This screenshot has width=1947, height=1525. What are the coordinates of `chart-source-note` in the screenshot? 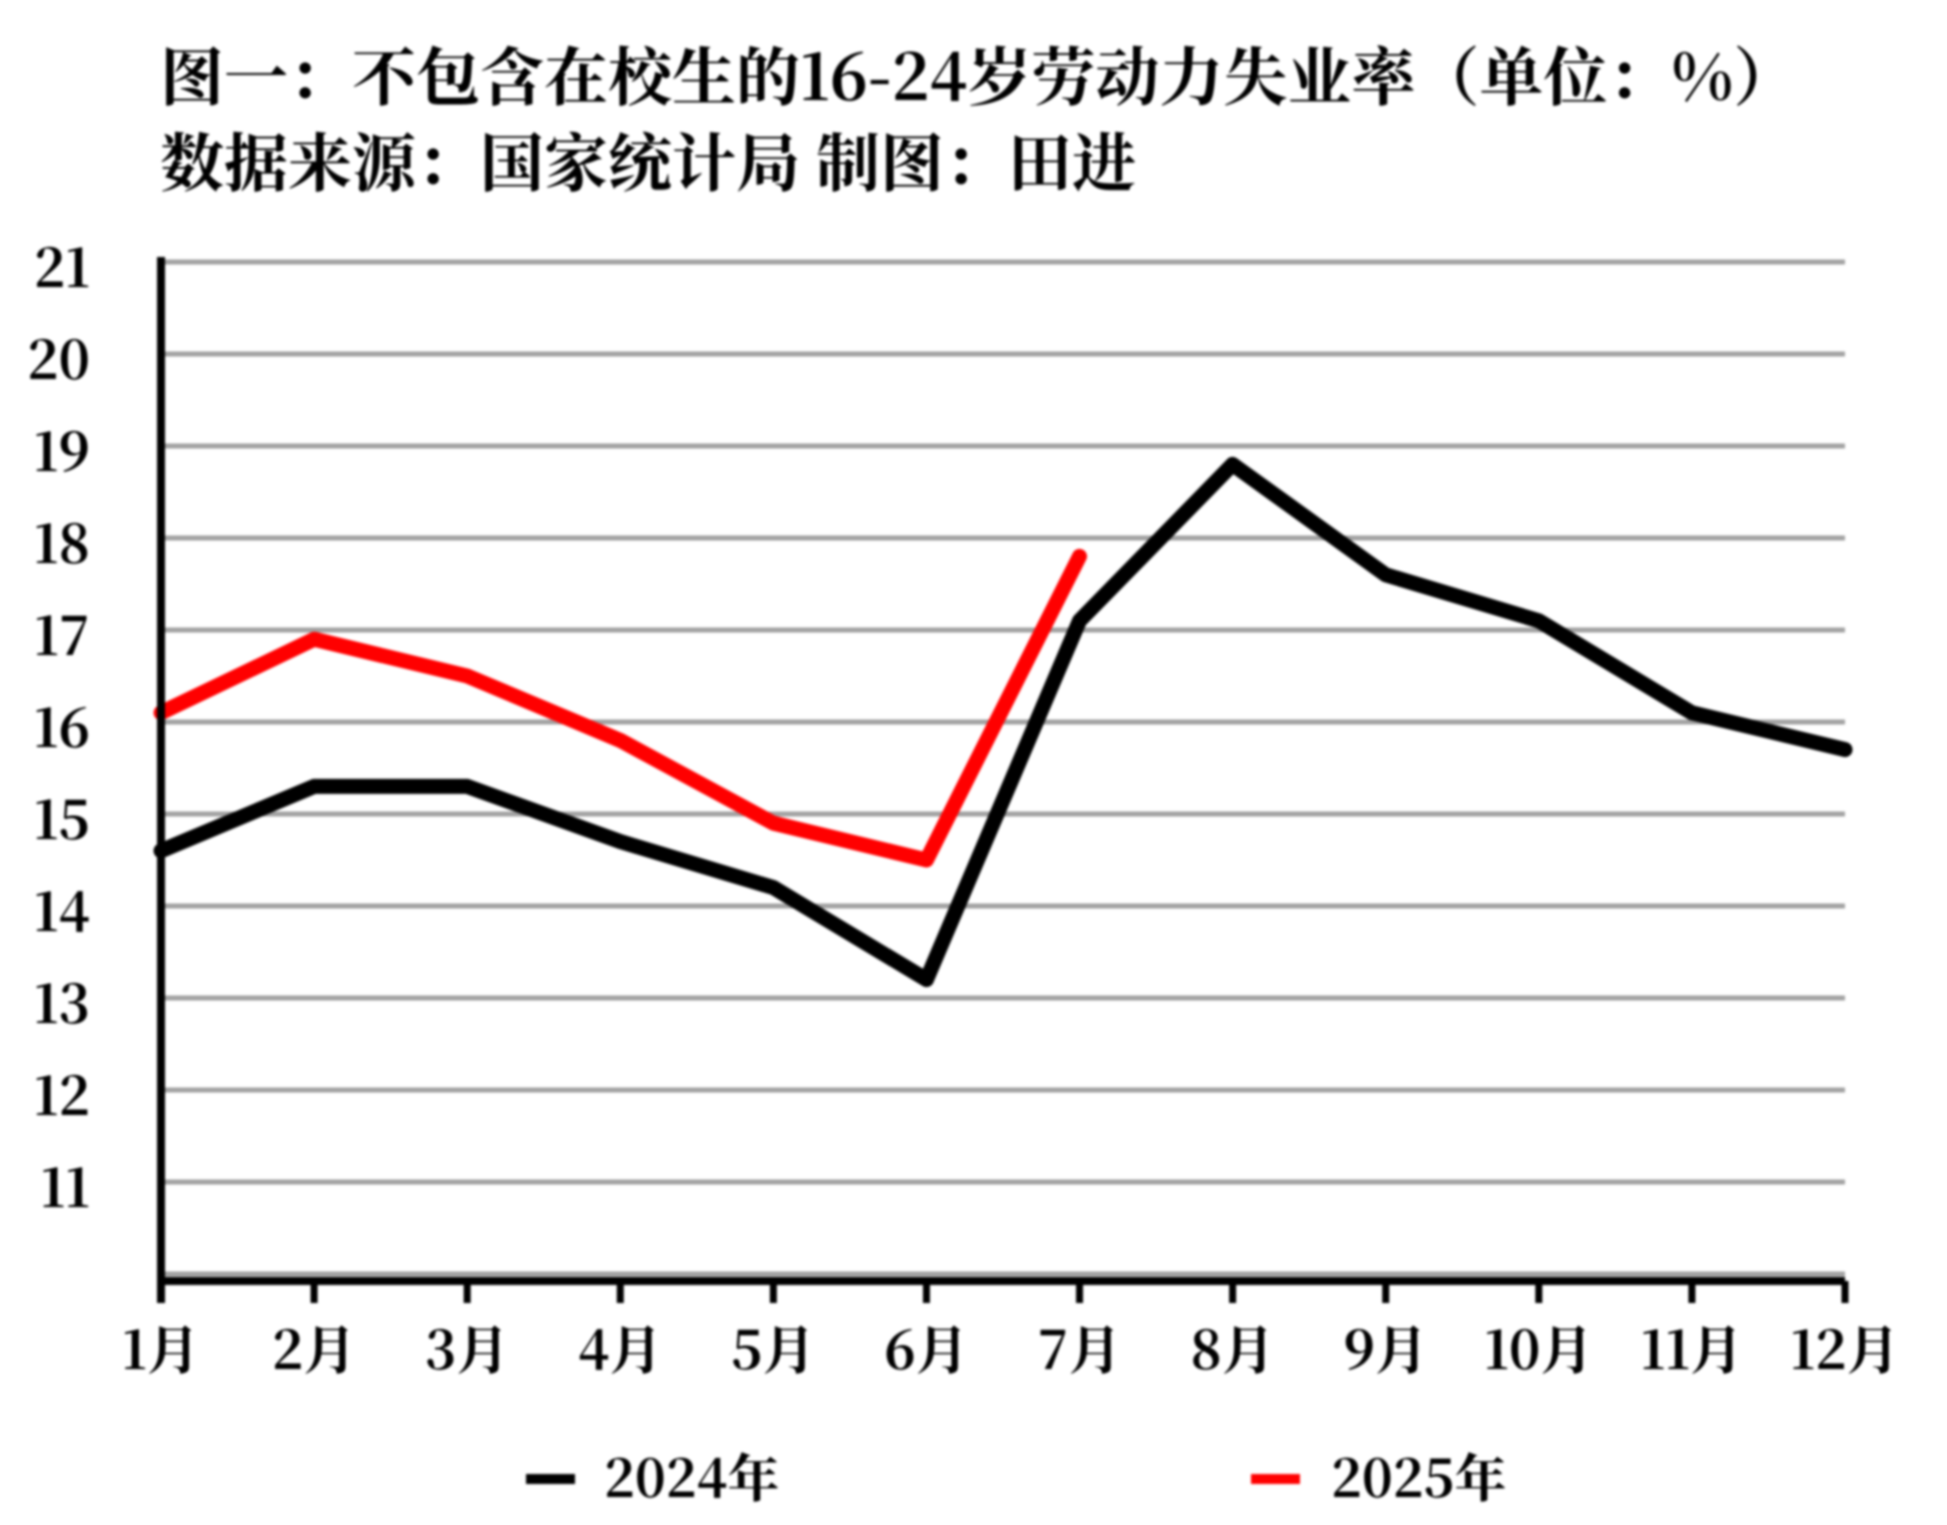 It's located at (648, 161).